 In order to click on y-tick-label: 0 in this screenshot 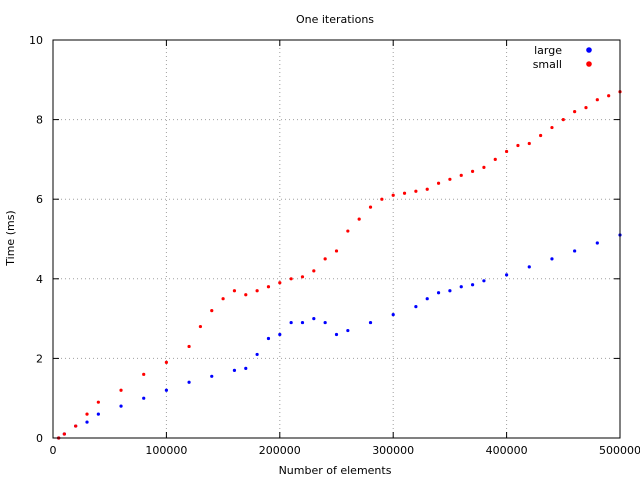, I will do `click(39, 438)`.